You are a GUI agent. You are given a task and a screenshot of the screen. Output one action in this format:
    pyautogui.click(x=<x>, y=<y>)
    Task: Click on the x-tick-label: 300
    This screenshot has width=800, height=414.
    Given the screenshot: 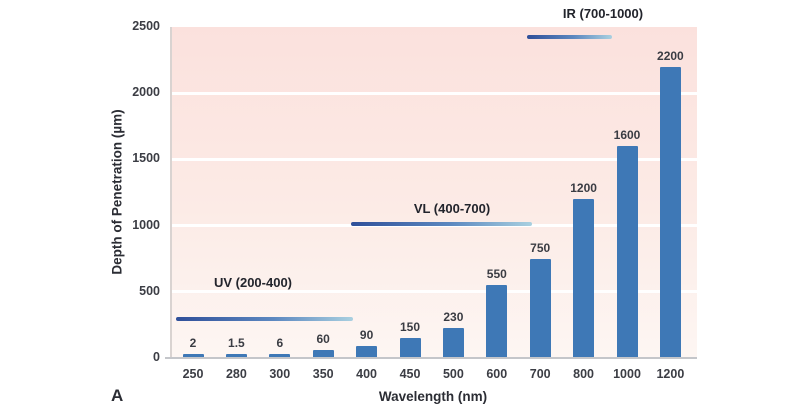 What is the action you would take?
    pyautogui.click(x=280, y=374)
    